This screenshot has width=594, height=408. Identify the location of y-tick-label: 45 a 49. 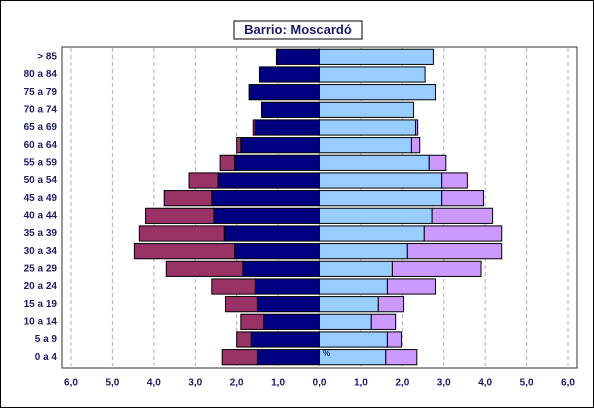
(41, 198).